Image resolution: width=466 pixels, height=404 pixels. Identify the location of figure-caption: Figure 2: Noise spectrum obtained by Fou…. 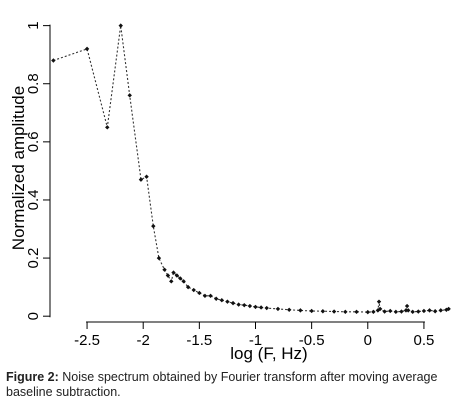
(234, 385).